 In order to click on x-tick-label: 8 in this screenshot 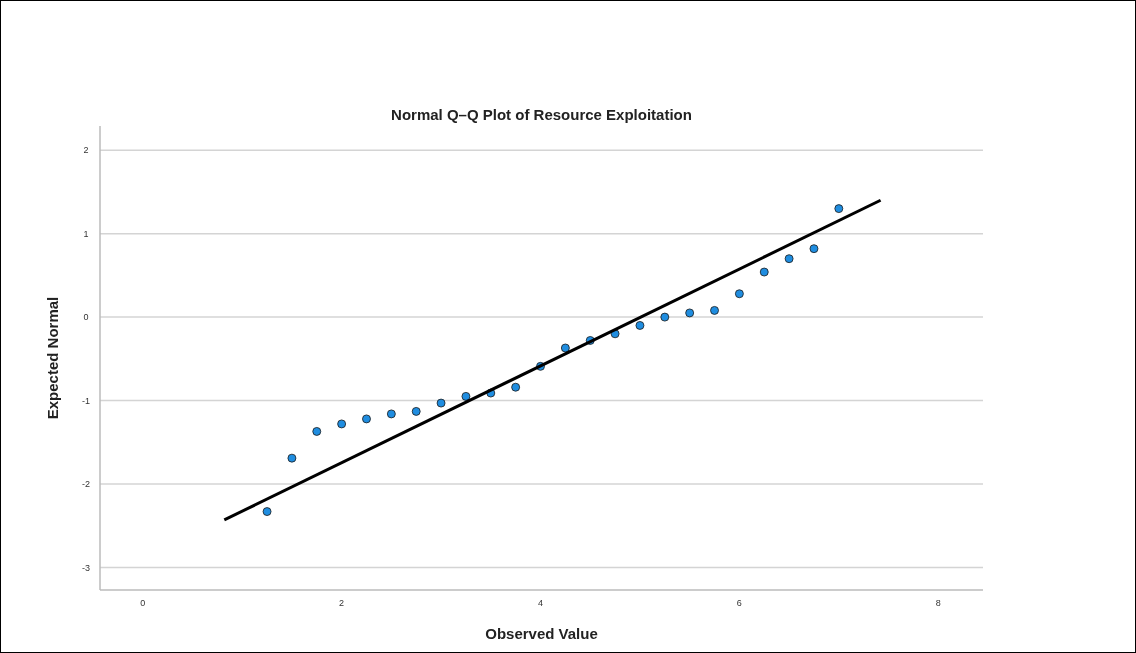, I will do `click(938, 603)`.